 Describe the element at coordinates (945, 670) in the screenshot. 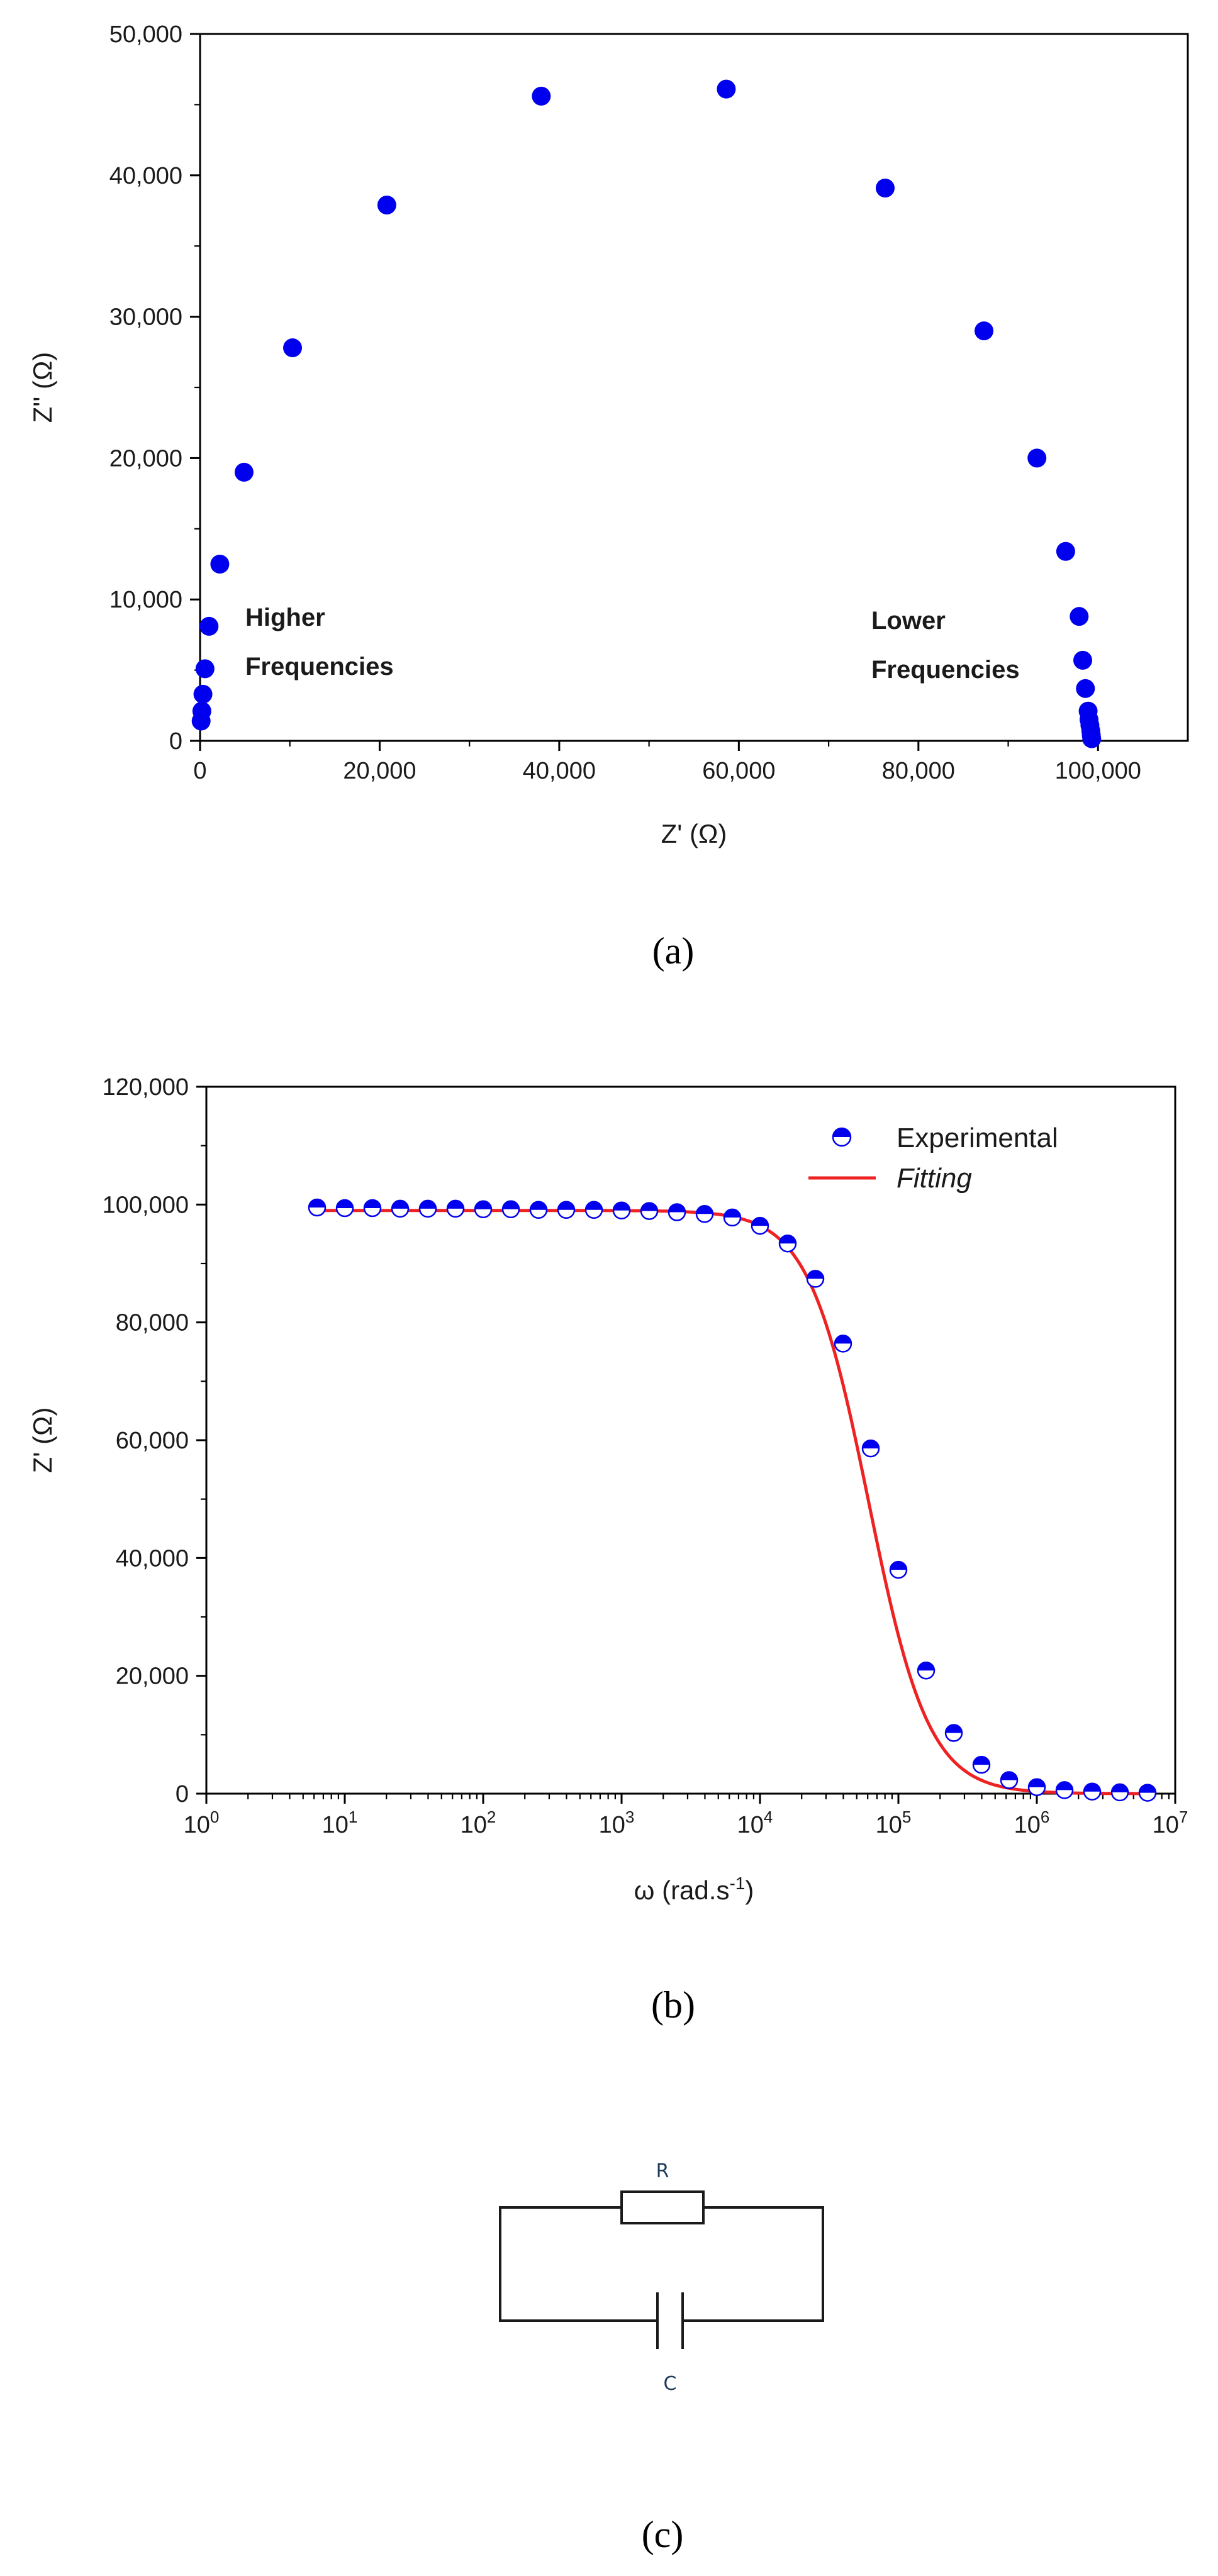

I see `annotation-lower-line2: Frequencies` at that location.